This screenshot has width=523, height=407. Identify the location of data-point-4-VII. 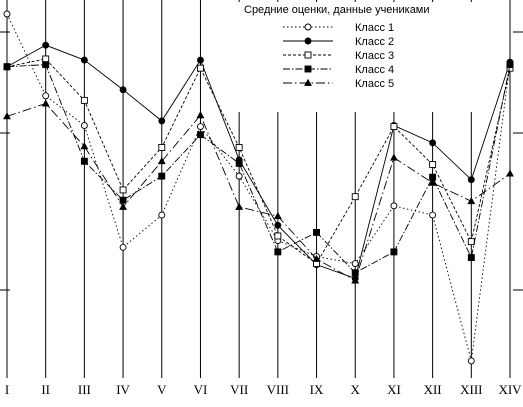
(239, 163).